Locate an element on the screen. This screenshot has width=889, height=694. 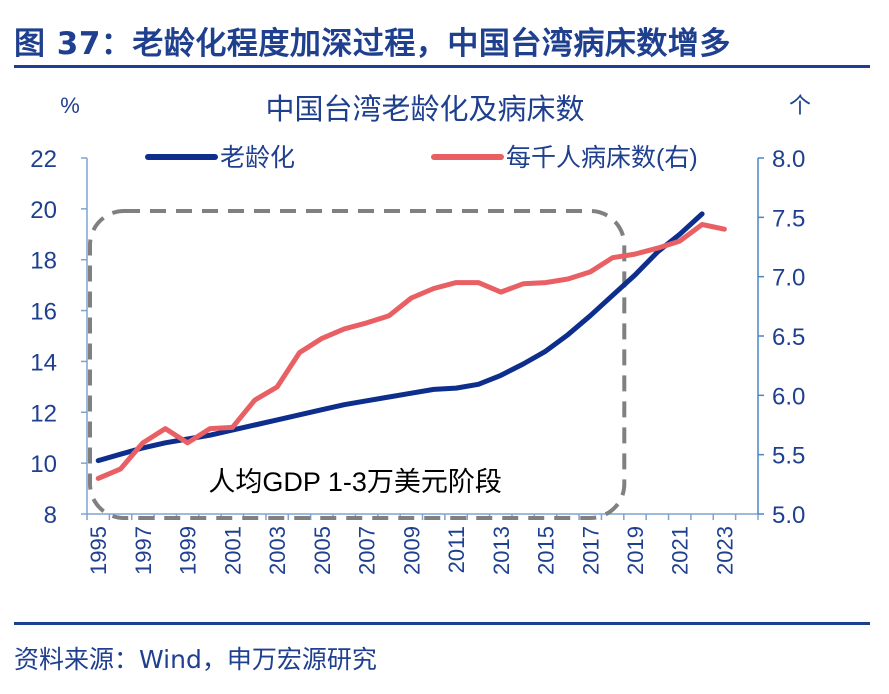
annotation-label: 人均GDP 1-3万美元阶段 is located at coordinates (355, 482).